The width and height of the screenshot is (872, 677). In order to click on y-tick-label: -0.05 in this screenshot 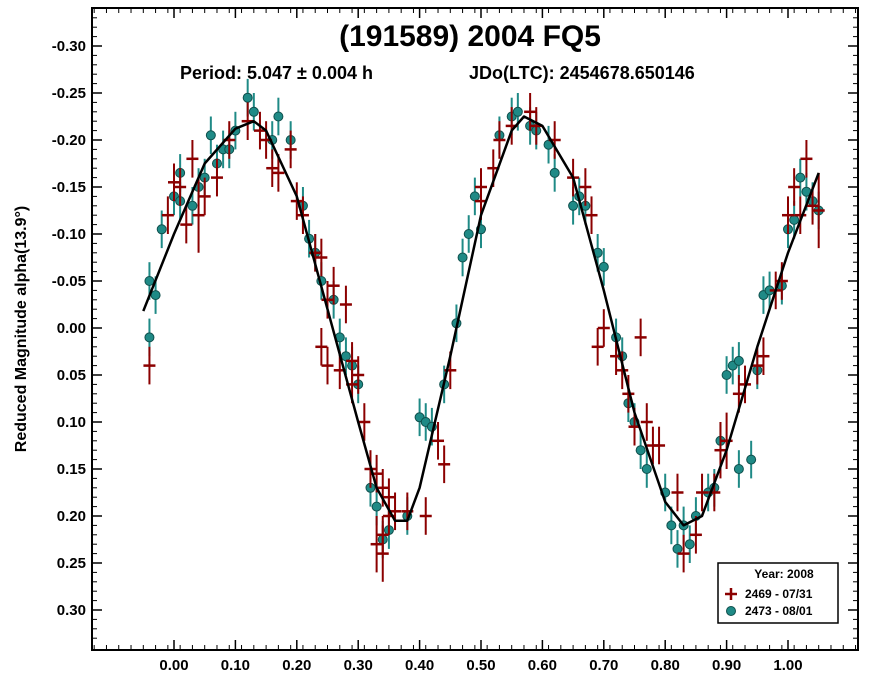, I will do `click(69, 281)`.